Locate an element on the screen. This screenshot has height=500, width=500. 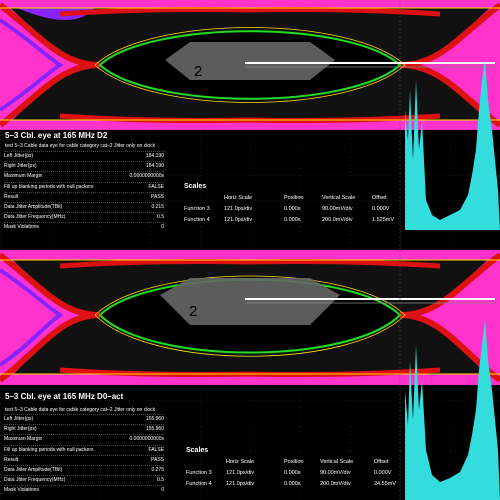
param-row: Right Jitter(ps) 155.960 is located at coordinates (84, 429).